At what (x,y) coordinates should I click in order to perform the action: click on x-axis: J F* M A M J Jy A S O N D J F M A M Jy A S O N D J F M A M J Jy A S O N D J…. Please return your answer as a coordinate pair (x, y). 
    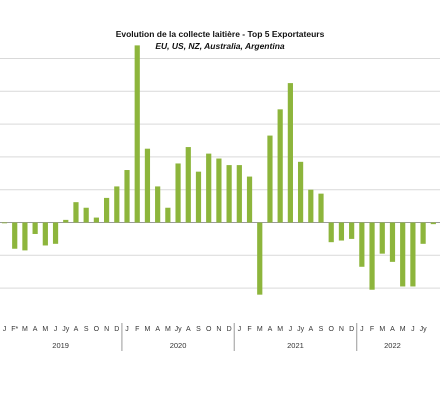
    Looking at the image, I should click on (215, 337).